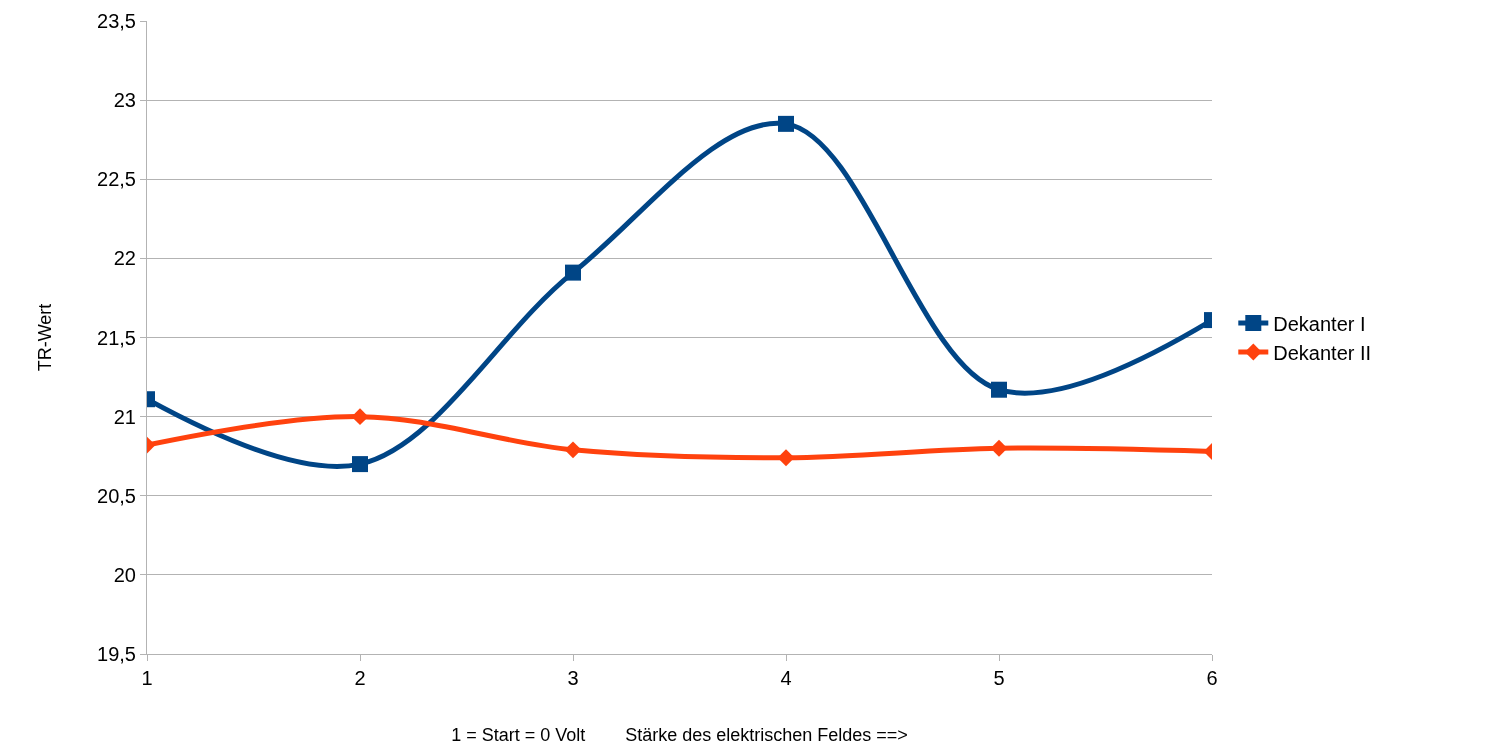  What do you see at coordinates (1212, 678) in the screenshot?
I see `x-tick-label: 6` at bounding box center [1212, 678].